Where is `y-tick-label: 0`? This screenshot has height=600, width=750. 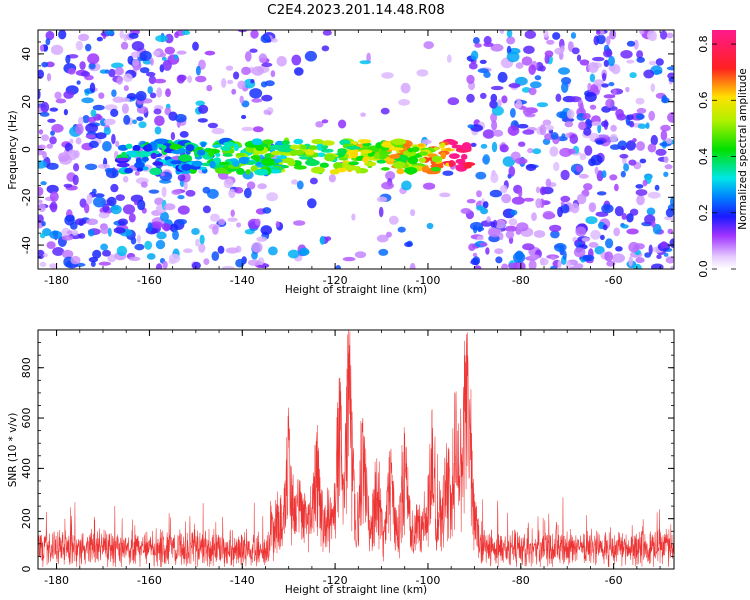 y-tick-label: 0 is located at coordinates (26, 149).